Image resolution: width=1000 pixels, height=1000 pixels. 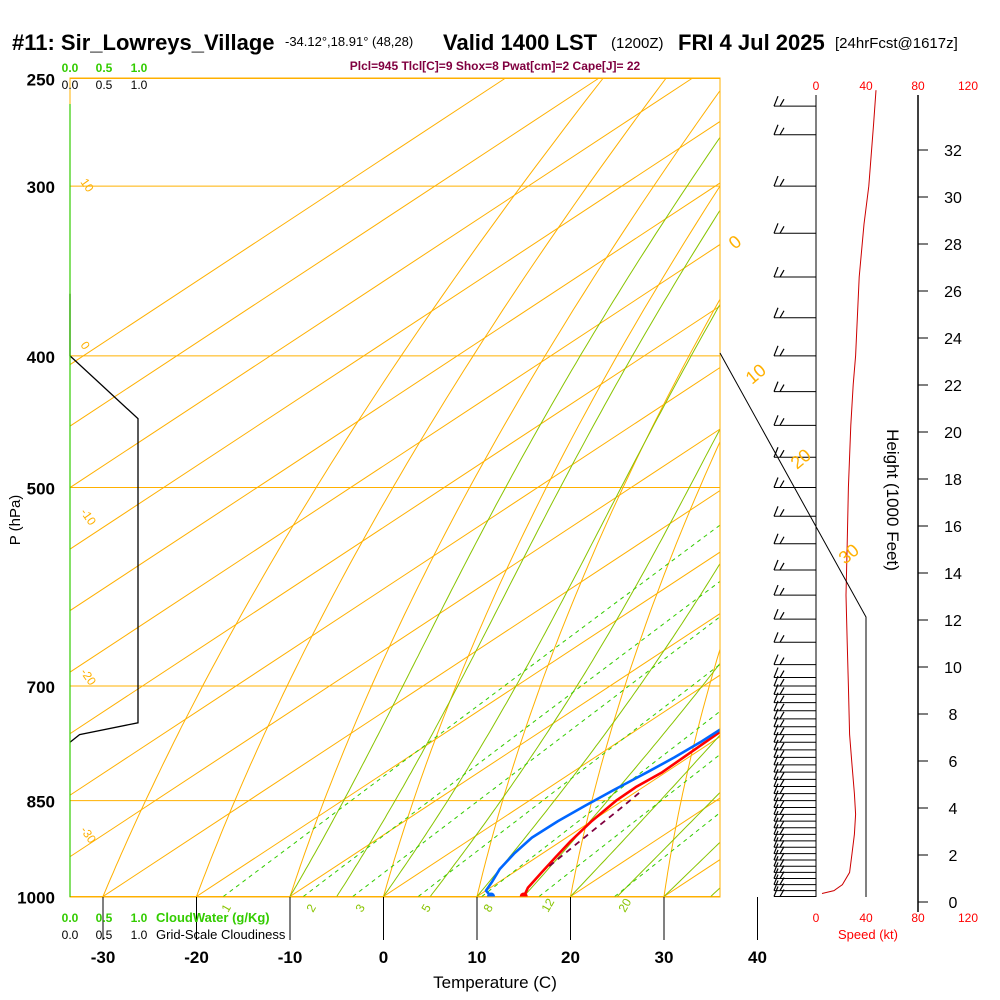 I want to click on height-profile-line, so click(x=849, y=492).